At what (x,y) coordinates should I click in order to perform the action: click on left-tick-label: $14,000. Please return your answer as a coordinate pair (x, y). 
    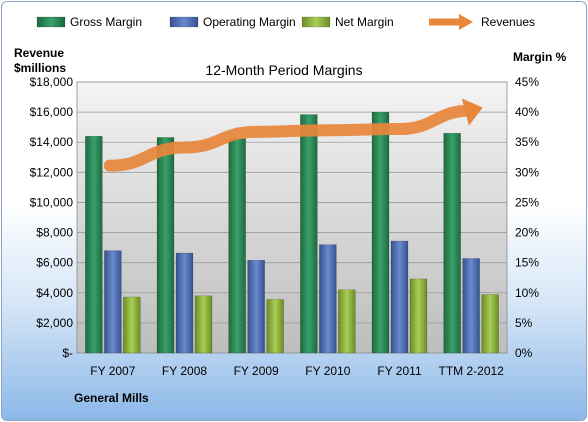
    Looking at the image, I should click on (52, 142).